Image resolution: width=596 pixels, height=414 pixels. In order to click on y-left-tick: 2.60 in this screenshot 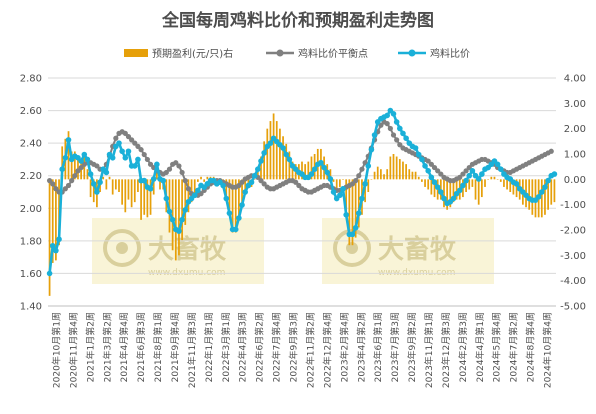, I will do `click(31, 111)`.